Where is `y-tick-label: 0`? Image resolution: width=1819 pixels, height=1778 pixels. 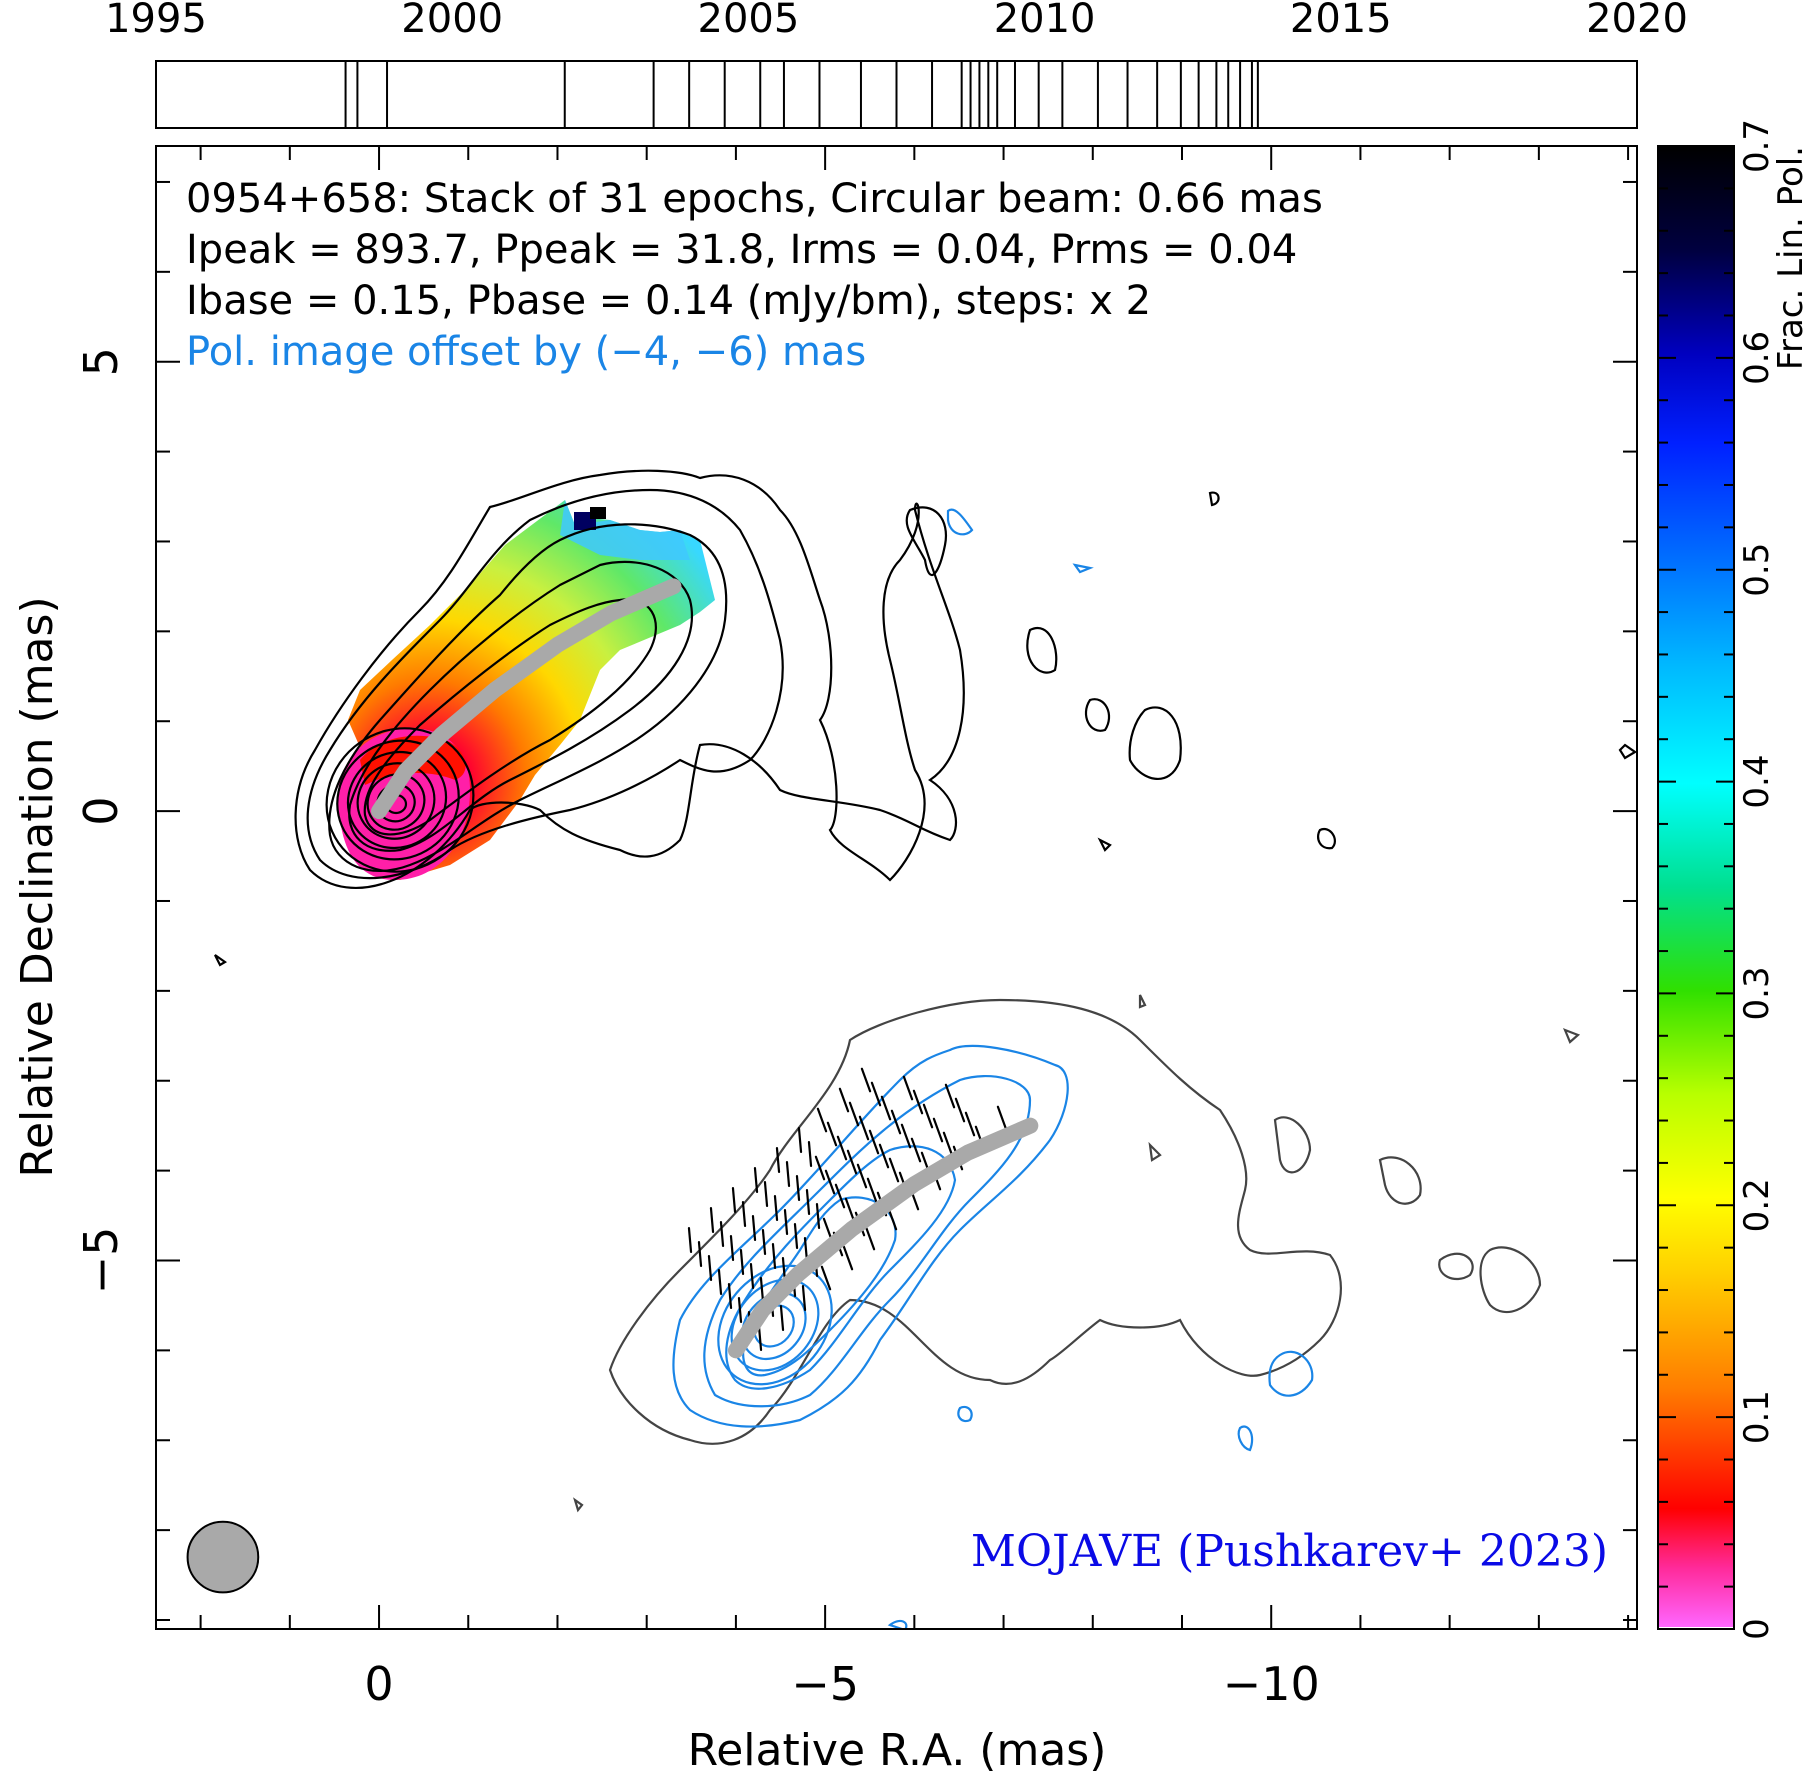 y-tick-label: 0 is located at coordinates (101, 810).